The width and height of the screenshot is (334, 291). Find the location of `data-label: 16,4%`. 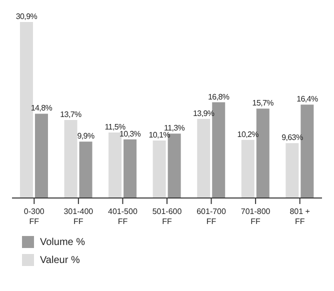

data-label: 16,4% is located at coordinates (307, 99).